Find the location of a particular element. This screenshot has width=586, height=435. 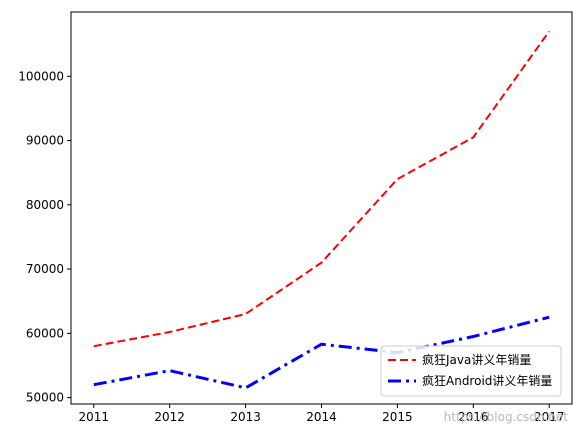

x-tick-label: 2013 is located at coordinates (245, 417).